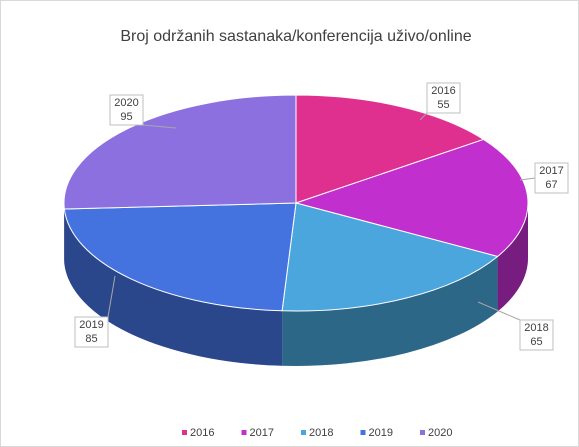 The width and height of the screenshot is (579, 447). What do you see at coordinates (440, 433) in the screenshot?
I see `legend-label: 2020` at bounding box center [440, 433].